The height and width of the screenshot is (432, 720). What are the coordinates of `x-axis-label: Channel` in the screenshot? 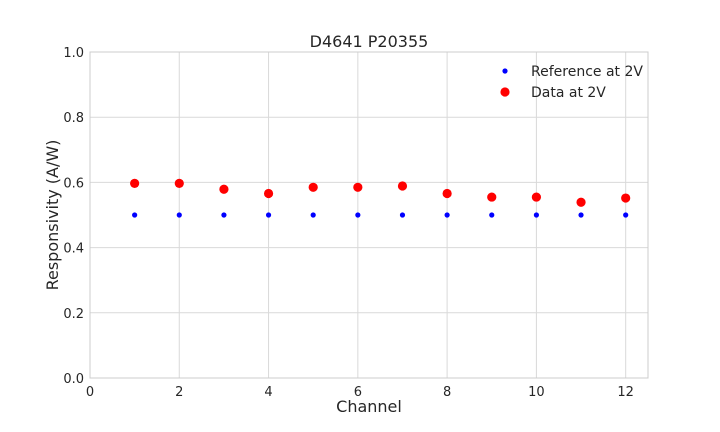 It's located at (369, 406).